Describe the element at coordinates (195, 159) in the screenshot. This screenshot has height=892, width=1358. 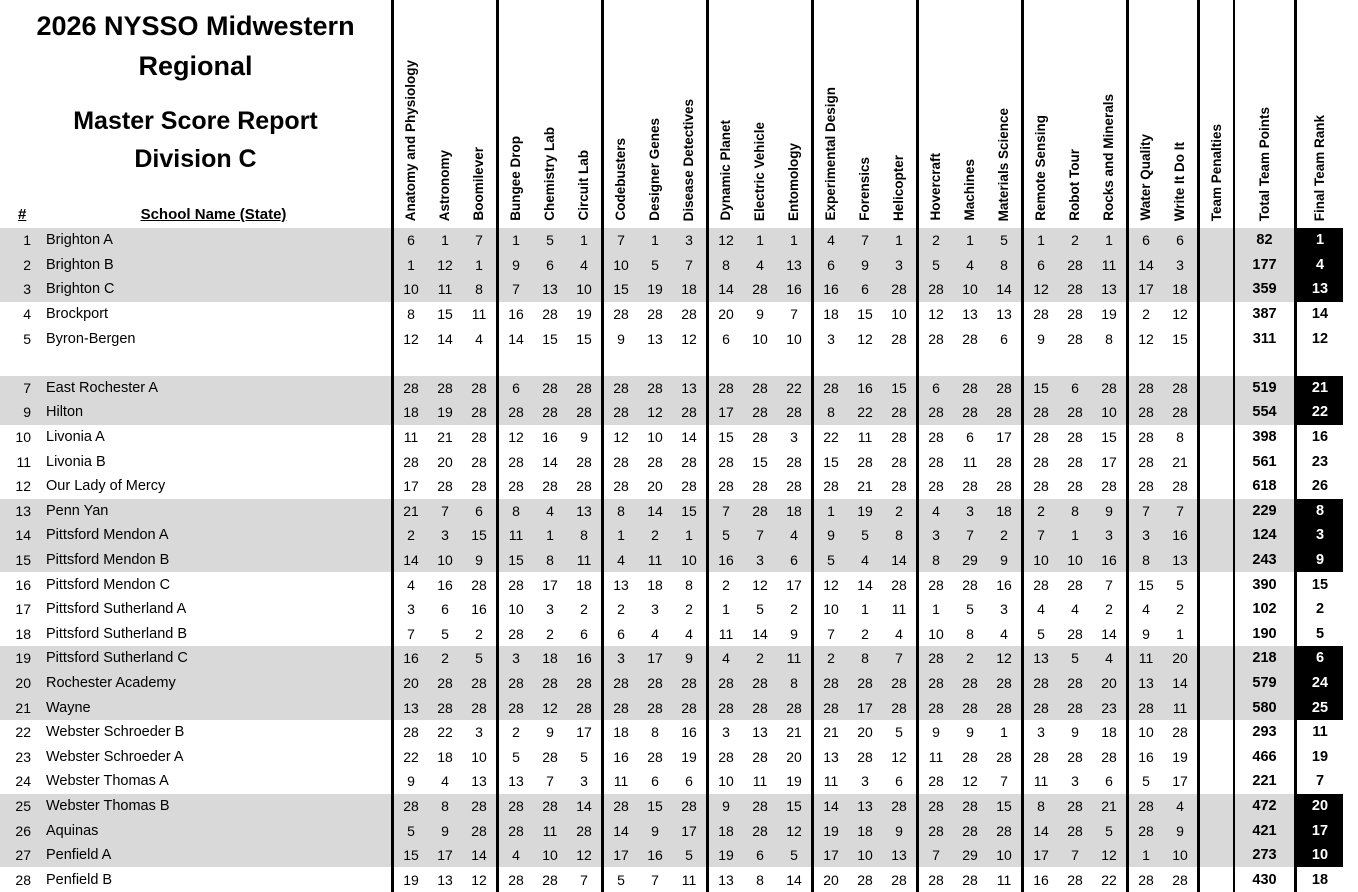
I see `report-subtitle-line2: Division C` at that location.